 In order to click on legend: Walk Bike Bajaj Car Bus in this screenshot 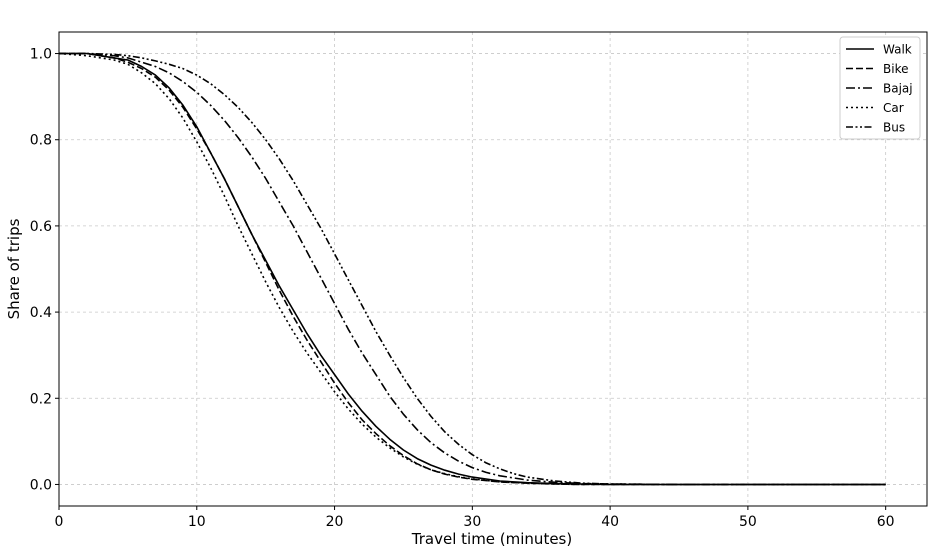, I will do `click(880, 88)`.